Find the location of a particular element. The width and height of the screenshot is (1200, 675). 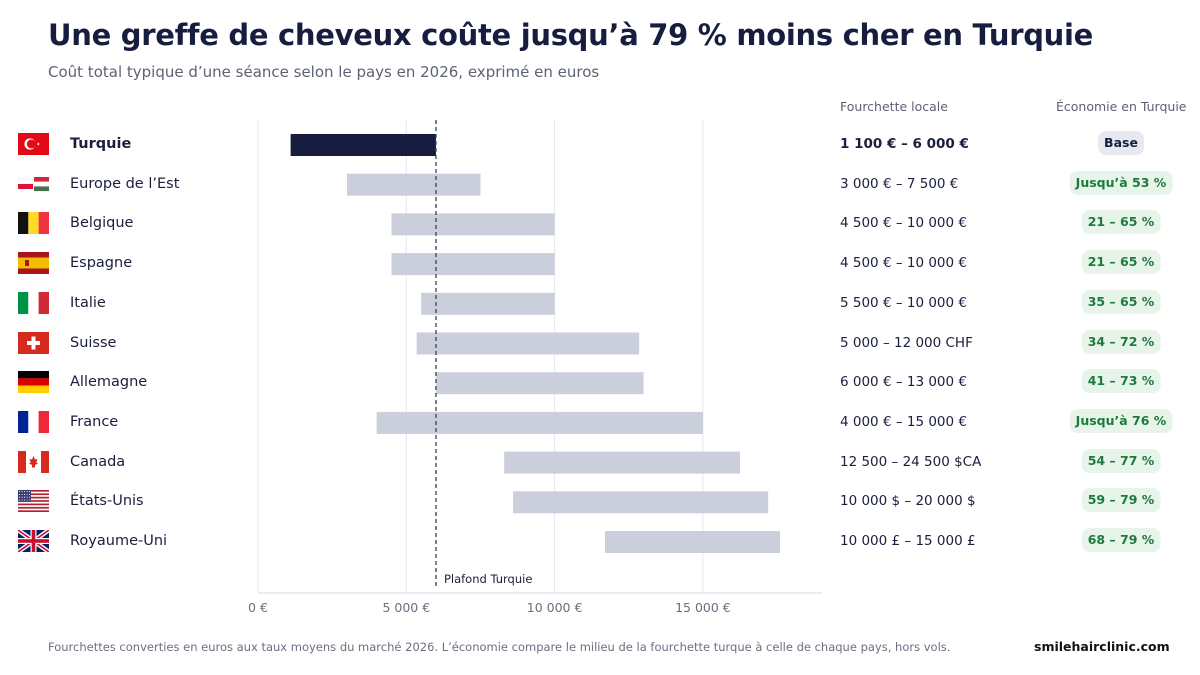

x-tick-label: 5 000 € is located at coordinates (406, 607).